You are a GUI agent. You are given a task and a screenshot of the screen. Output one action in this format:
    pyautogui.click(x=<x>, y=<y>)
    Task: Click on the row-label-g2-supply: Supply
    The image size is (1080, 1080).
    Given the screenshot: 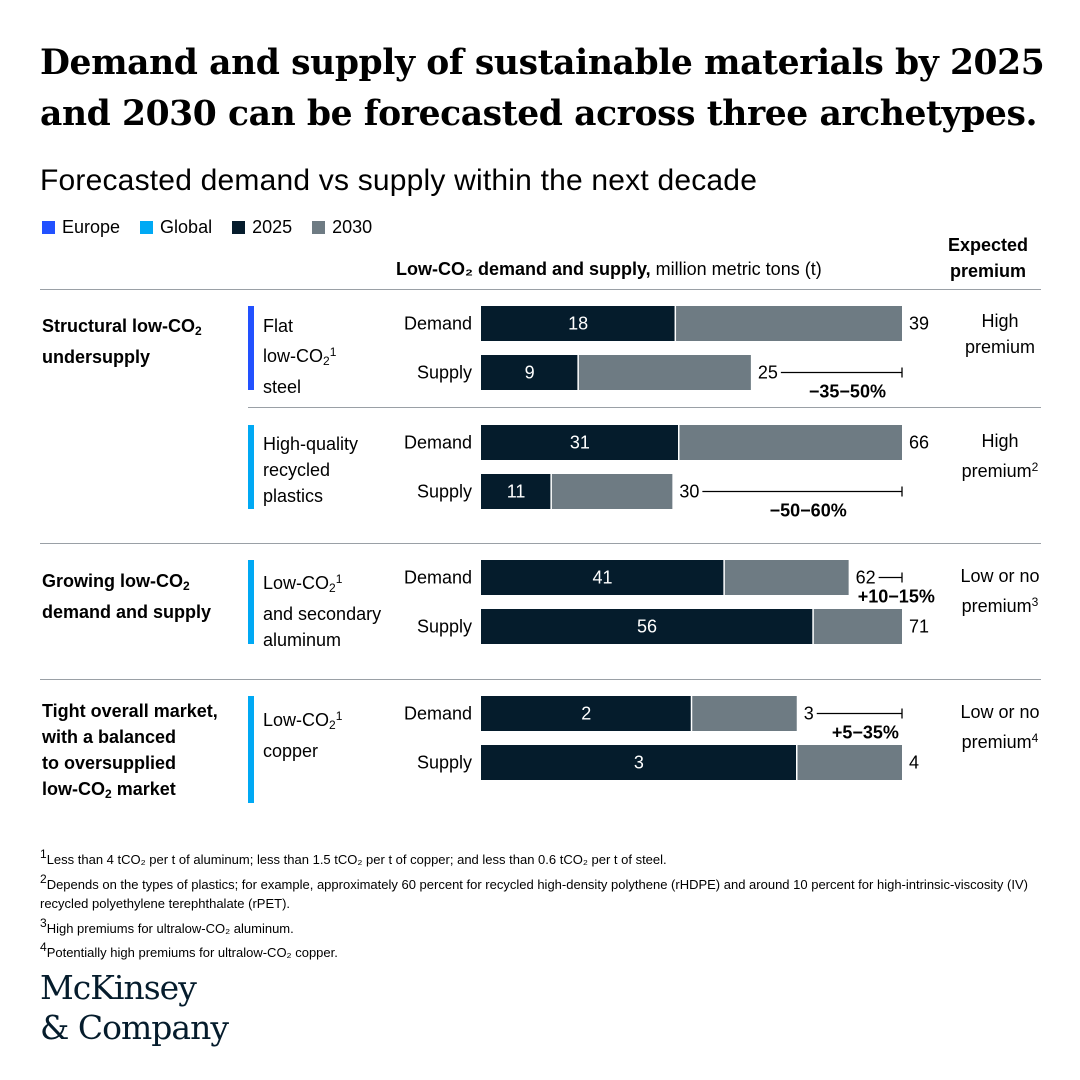 What is the action you would take?
    pyautogui.click(x=444, y=492)
    